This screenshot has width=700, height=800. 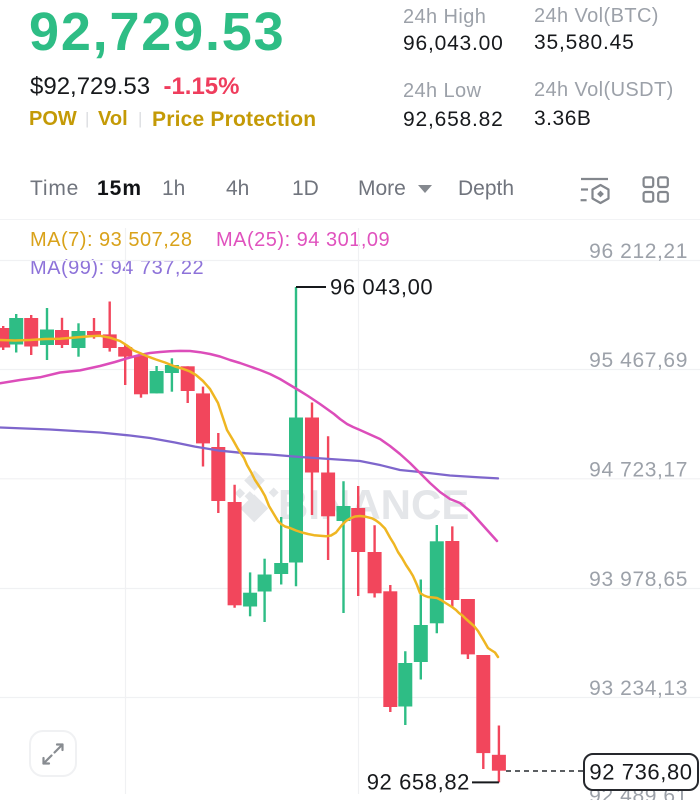 What do you see at coordinates (638, 360) in the screenshot?
I see `svg-text: 95 467,69` at bounding box center [638, 360].